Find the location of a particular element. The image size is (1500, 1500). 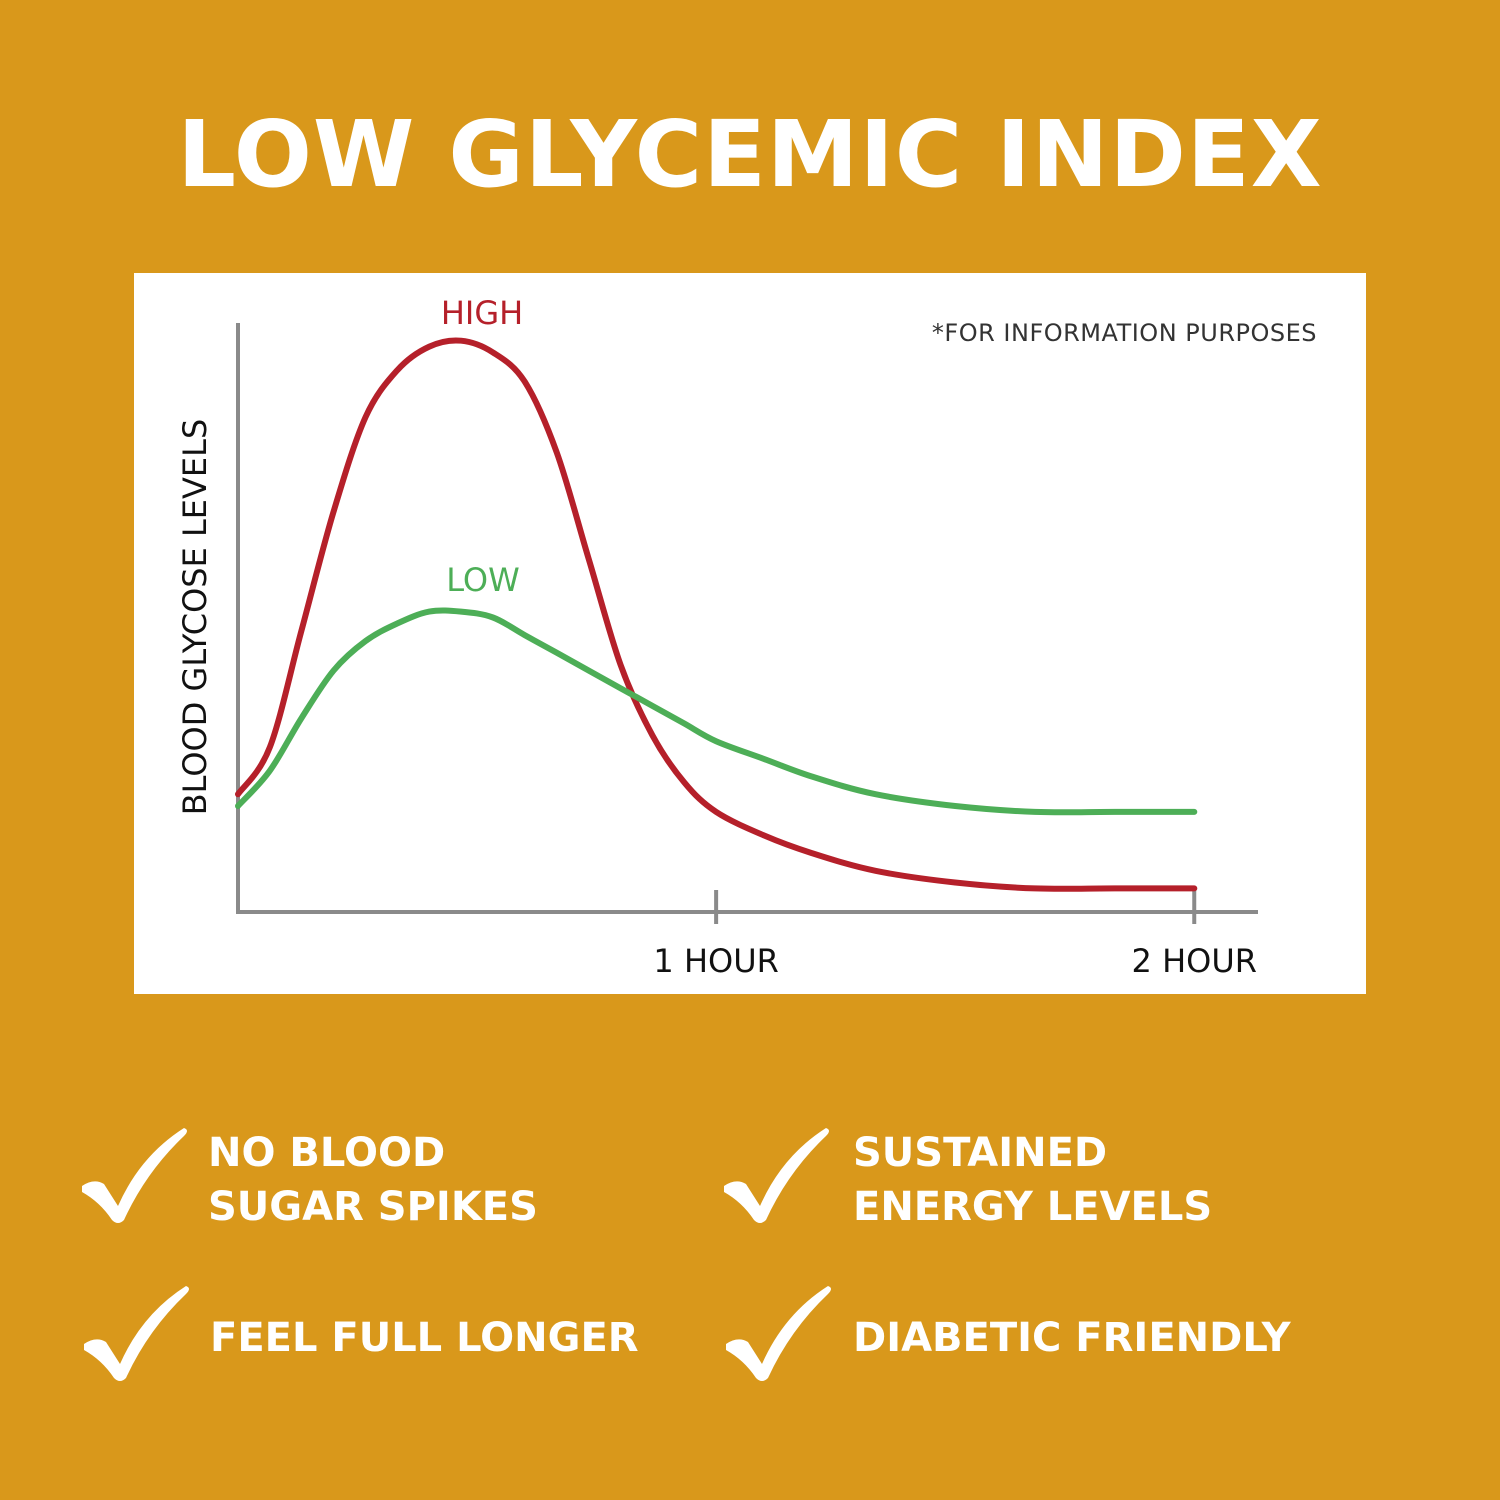

x-tick-label: 2 HOUR is located at coordinates (1194, 961).